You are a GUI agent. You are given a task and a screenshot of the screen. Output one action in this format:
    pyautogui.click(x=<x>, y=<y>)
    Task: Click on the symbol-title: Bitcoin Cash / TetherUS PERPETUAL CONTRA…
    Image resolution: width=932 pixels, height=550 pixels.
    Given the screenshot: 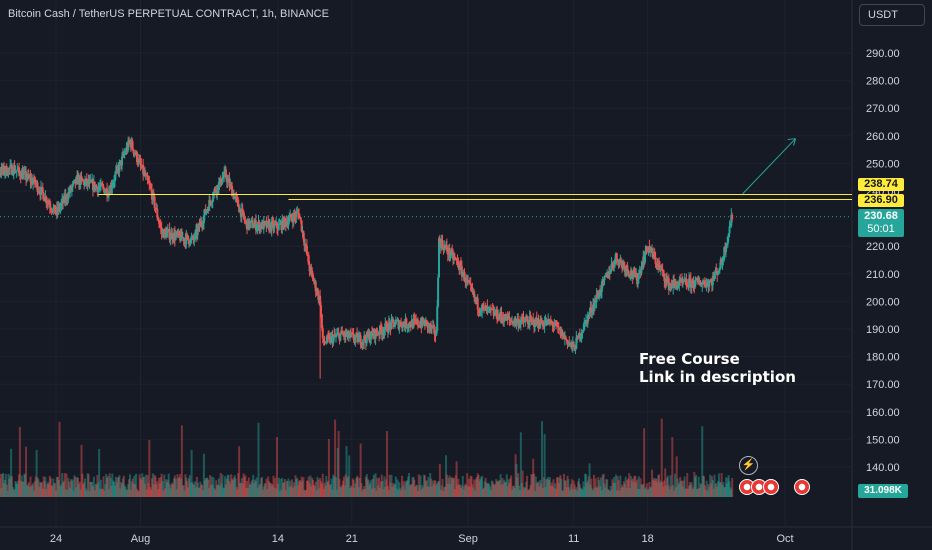 What is the action you would take?
    pyautogui.click(x=168, y=14)
    